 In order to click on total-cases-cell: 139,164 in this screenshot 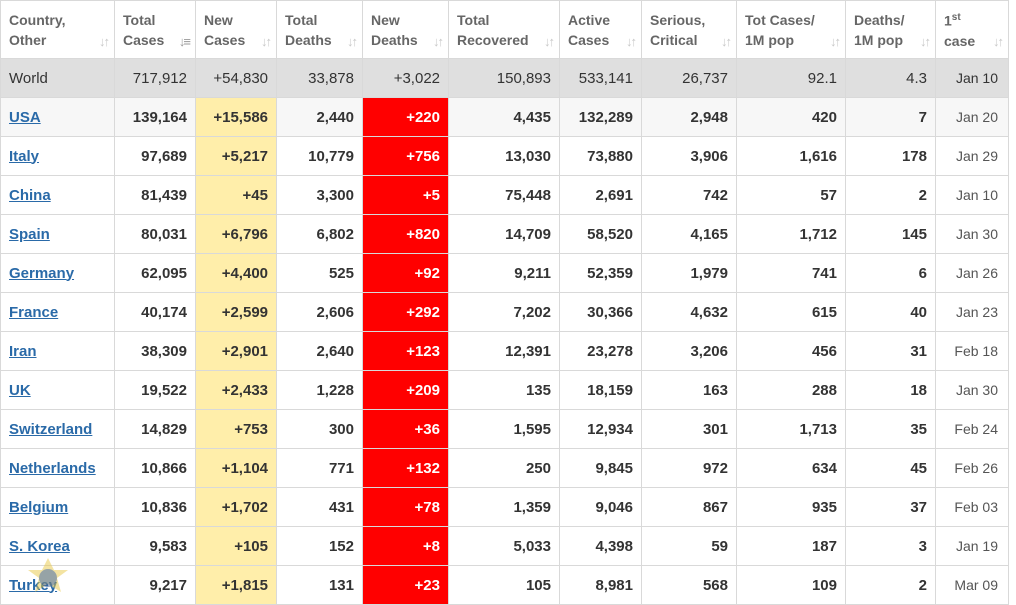, I will do `click(155, 117)`.